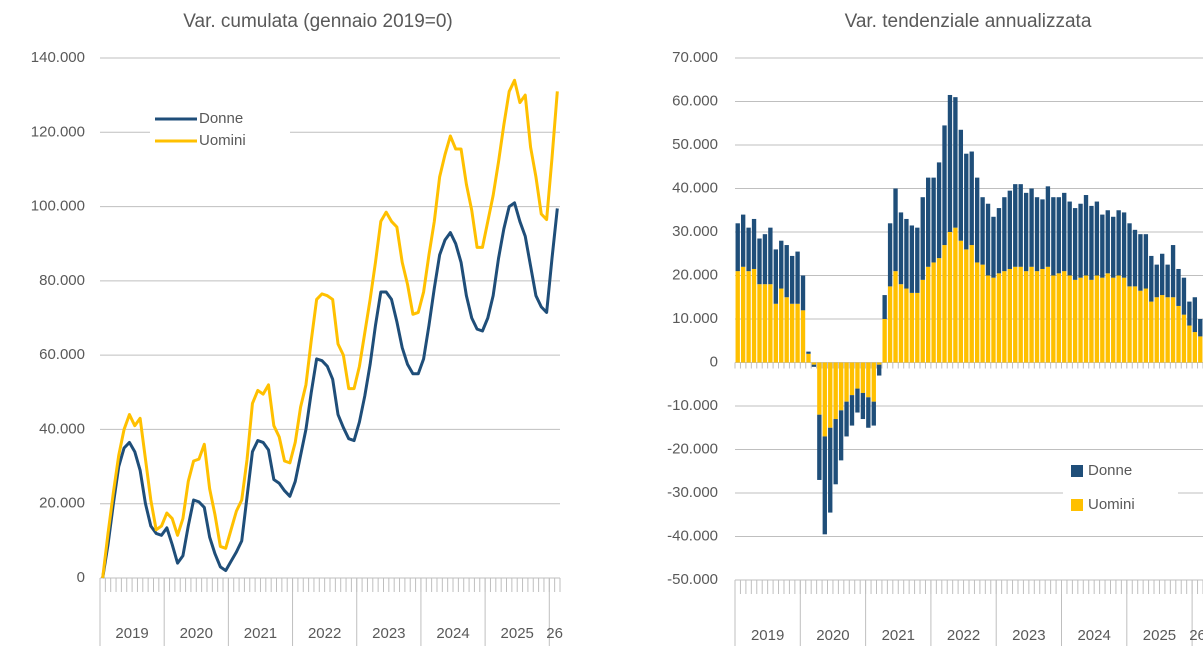  I want to click on x-tick-label: 2021, so click(898, 635).